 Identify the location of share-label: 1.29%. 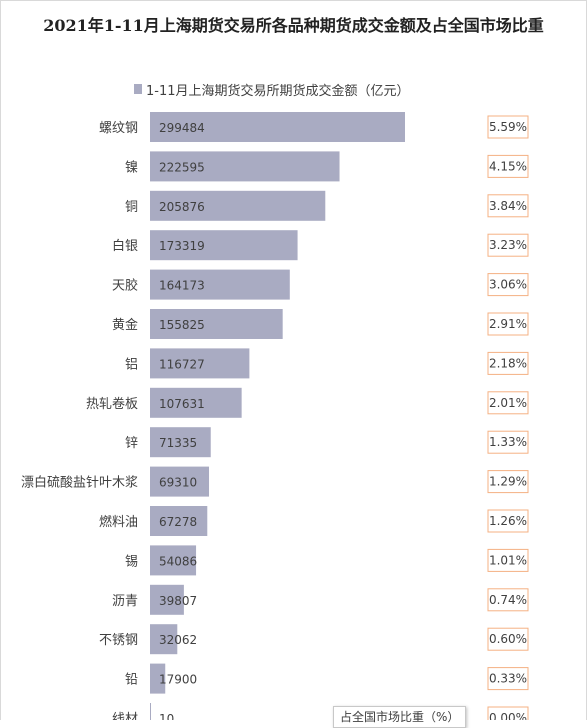
(508, 482).